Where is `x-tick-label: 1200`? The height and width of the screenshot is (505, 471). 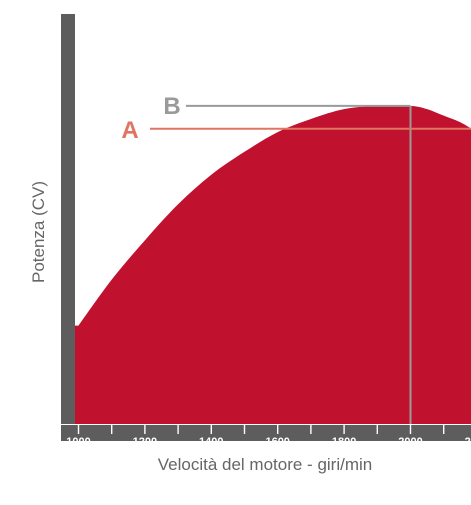
x-tick-label: 1200 is located at coordinates (145, 442).